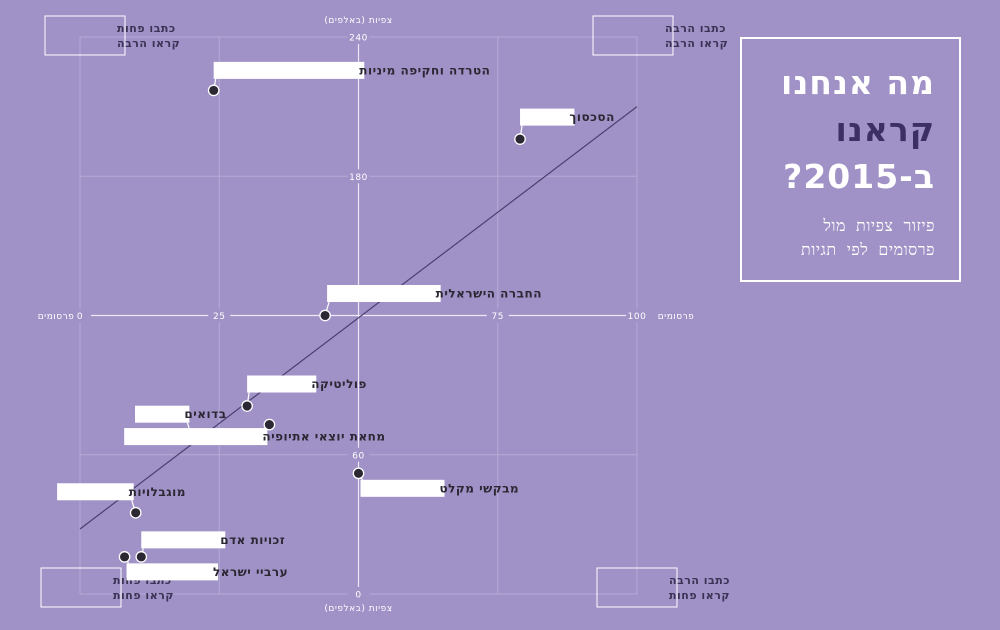  What do you see at coordinates (859, 176) in the screenshot?
I see `title-line-3: ב-2015?` at bounding box center [859, 176].